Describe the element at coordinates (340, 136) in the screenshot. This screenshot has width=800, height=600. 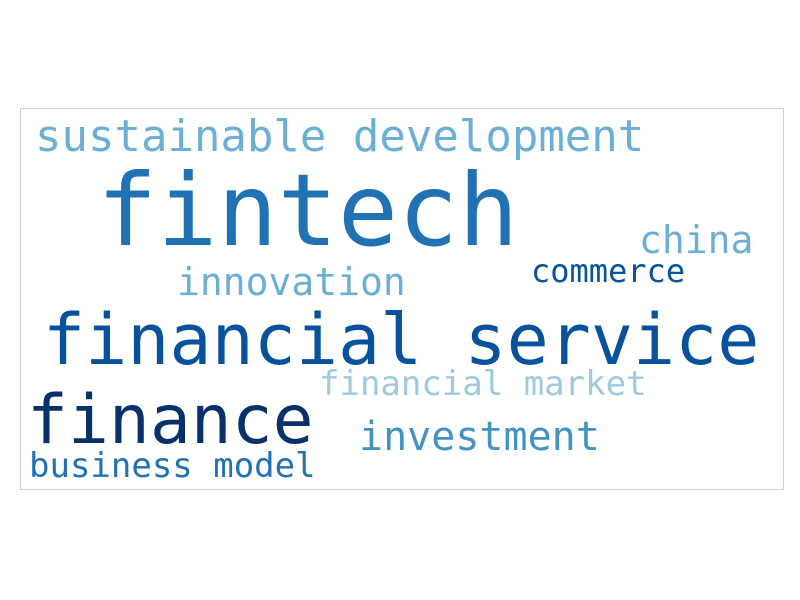
I see `word-sustainable-development: sustainable development` at that location.